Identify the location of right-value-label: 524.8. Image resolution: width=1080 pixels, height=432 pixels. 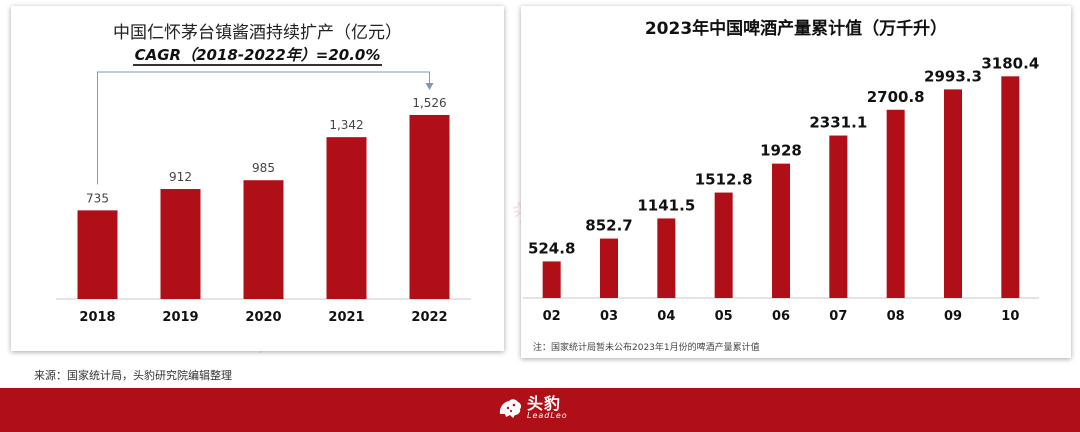
(551, 248).